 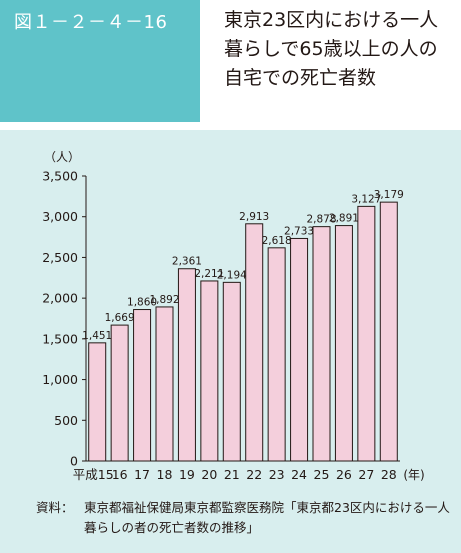 What do you see at coordinates (344, 219) in the screenshot?
I see `bar-value-label: 2,891` at bounding box center [344, 219].